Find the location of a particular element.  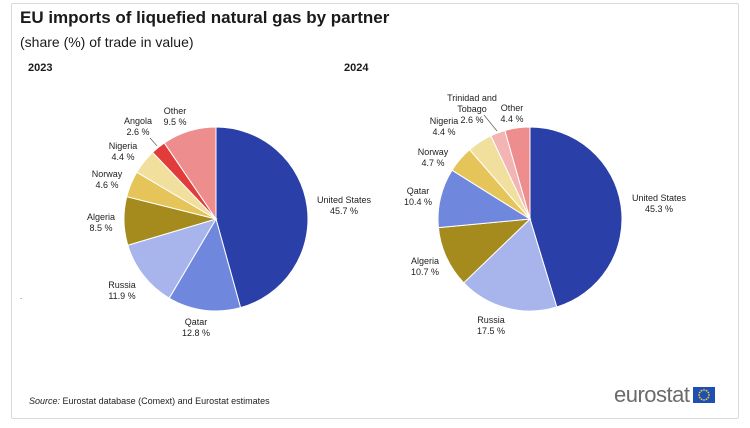

slice-value-united-states: 45.3 % is located at coordinates (659, 209).